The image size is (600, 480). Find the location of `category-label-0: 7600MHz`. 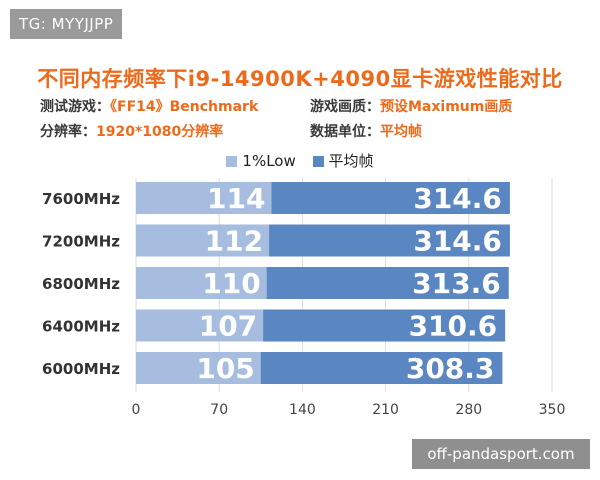

category-label-0: 7600MHz is located at coordinates (81, 199).